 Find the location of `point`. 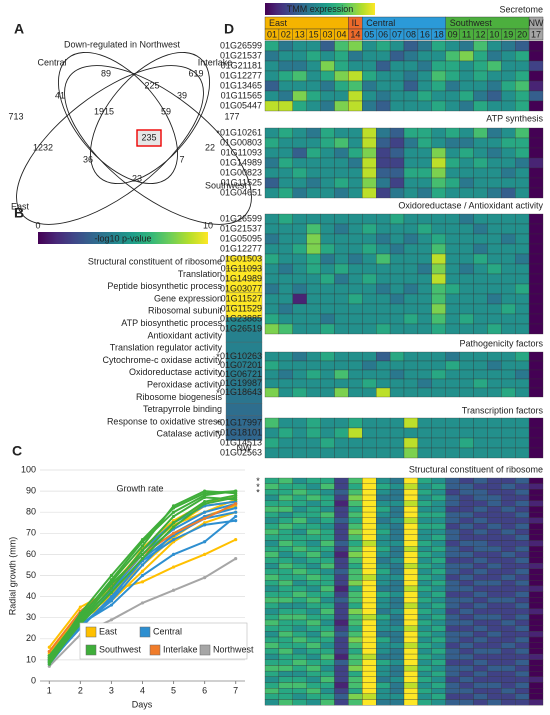

point is located at coordinates (142, 546).